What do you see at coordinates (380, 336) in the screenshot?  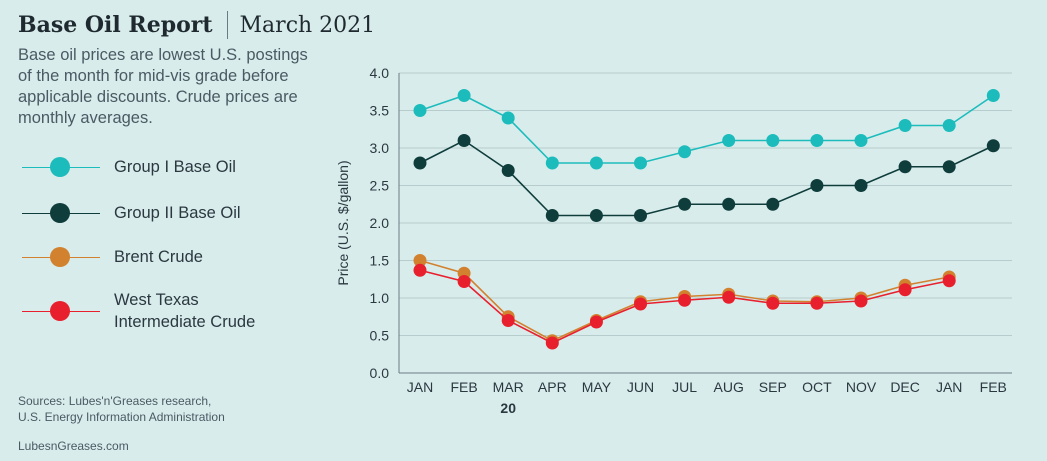 I see `y-tick-label: 0.5` at bounding box center [380, 336].